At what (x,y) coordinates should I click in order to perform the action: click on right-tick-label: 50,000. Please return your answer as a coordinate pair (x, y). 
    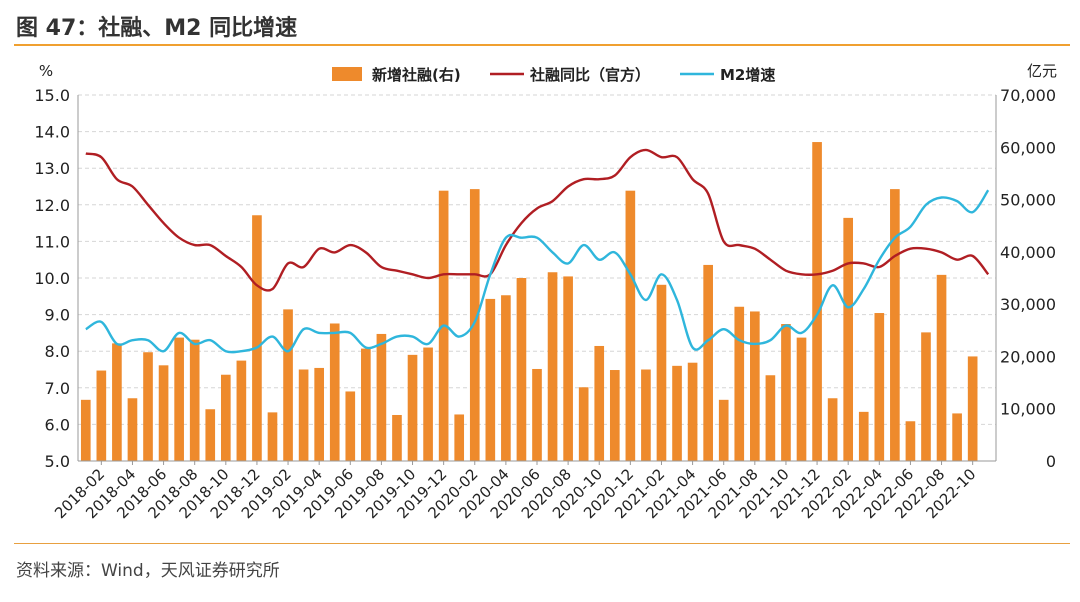
    Looking at the image, I should click on (1028, 200).